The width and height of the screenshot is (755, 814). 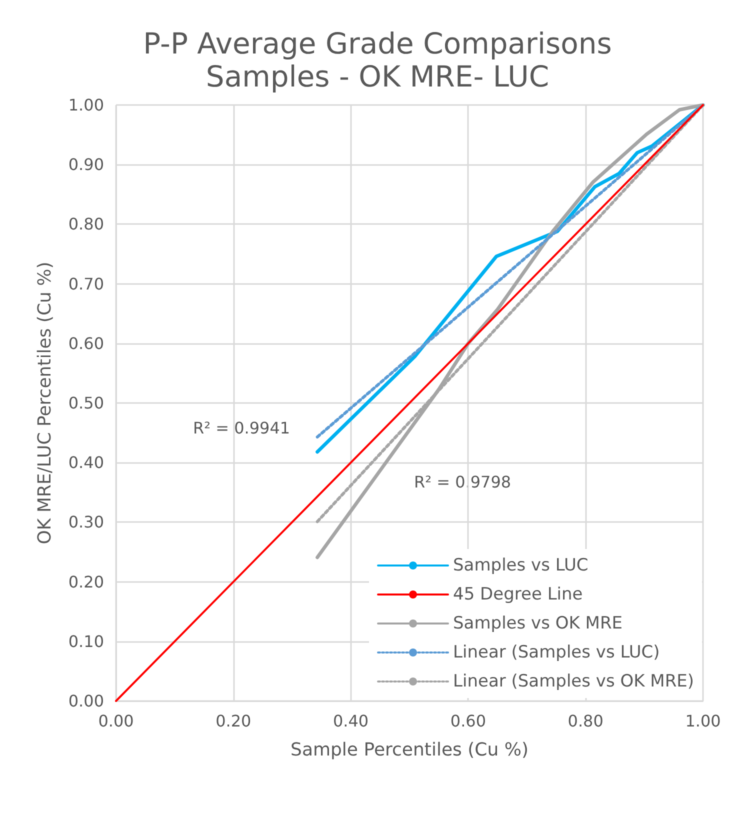 What do you see at coordinates (520, 566) in the screenshot?
I see `legend-label: Samples vs LUC` at bounding box center [520, 566].